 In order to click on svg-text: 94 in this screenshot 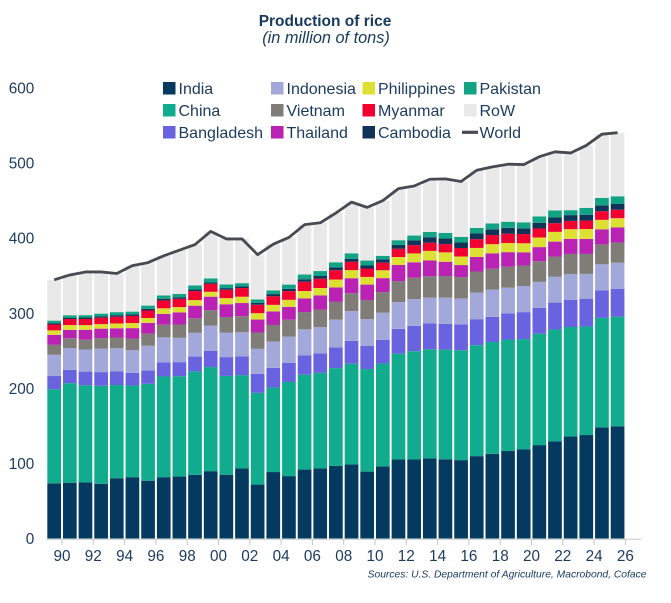, I will do `click(125, 556)`.